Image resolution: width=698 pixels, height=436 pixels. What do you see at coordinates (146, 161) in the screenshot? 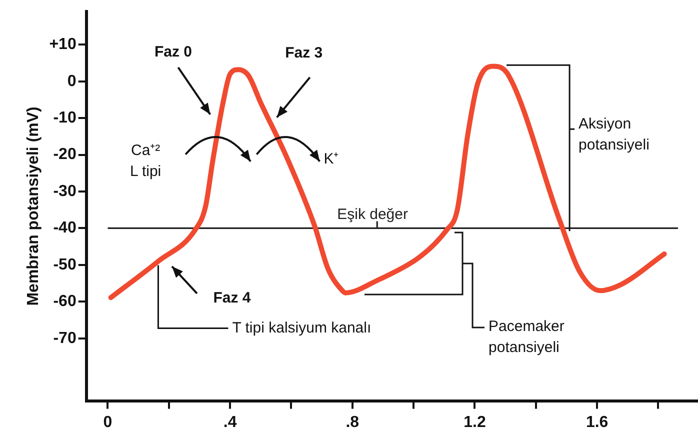
I see `annotation: Ca⁺² L tipi` at bounding box center [146, 161].